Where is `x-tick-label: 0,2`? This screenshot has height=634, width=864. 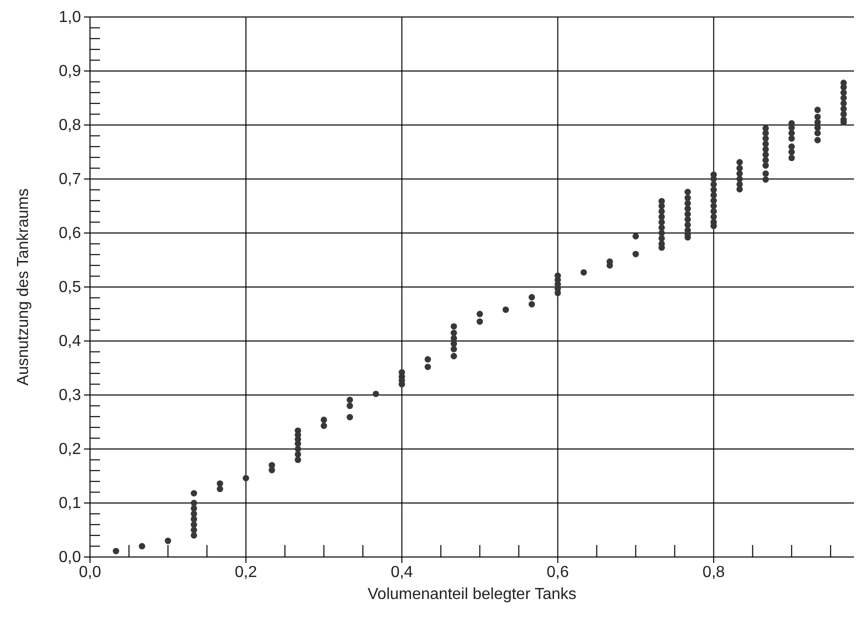 x-tick-label: 0,2 is located at coordinates (246, 572).